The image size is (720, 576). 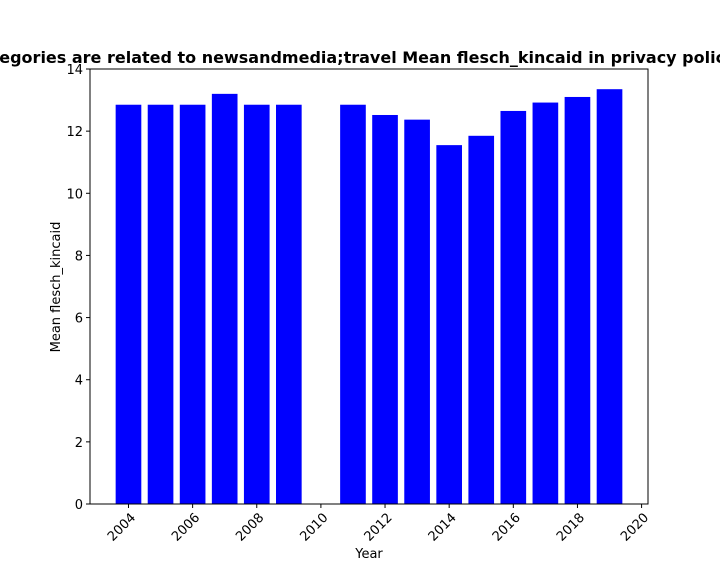 What do you see at coordinates (224, 298) in the screenshot?
I see `bar-2007` at bounding box center [224, 298].